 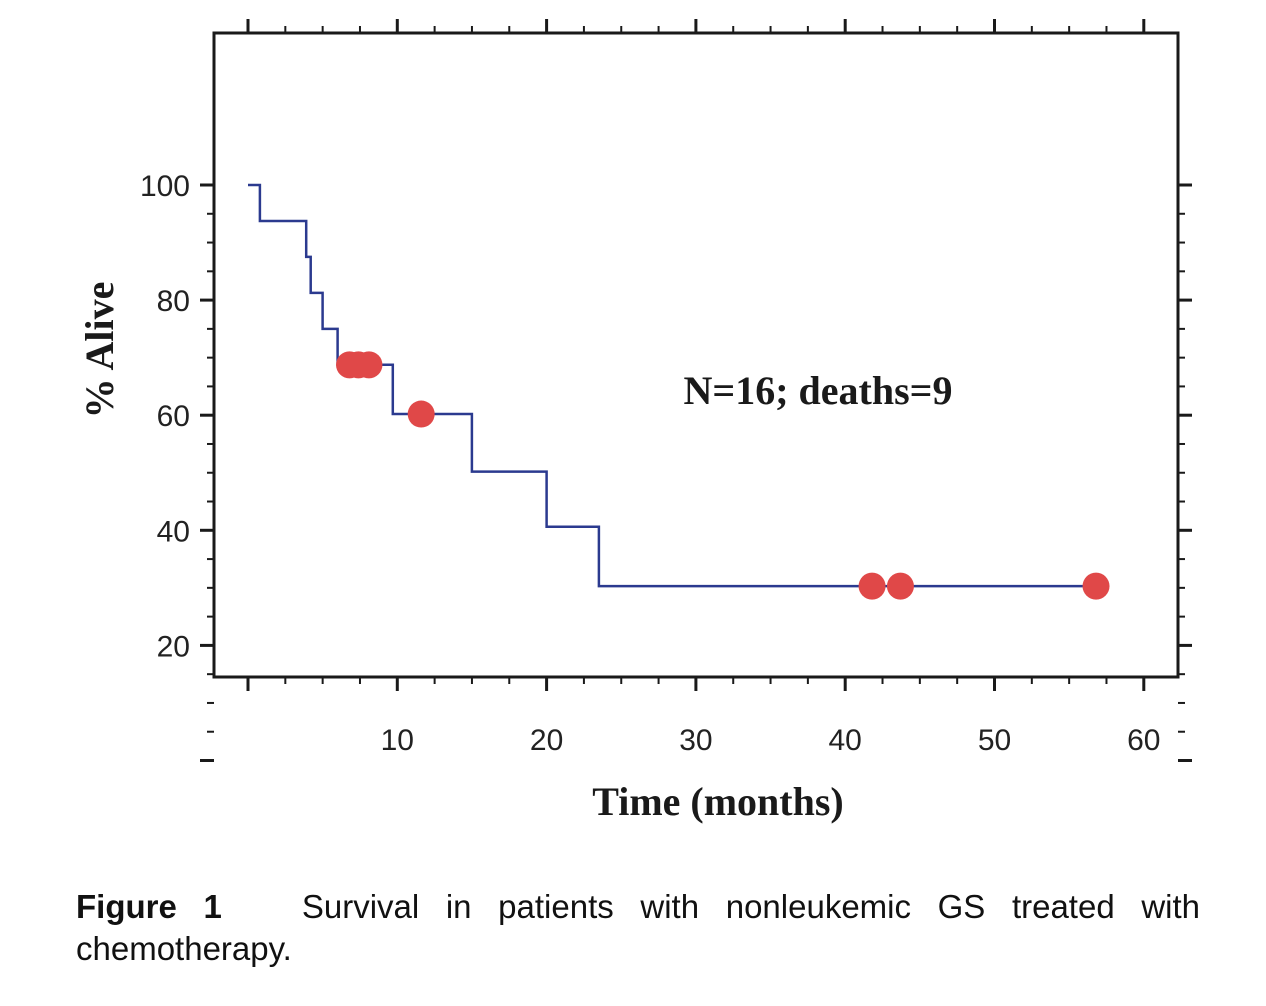 I want to click on y-tick-label: 40, so click(x=173, y=531).